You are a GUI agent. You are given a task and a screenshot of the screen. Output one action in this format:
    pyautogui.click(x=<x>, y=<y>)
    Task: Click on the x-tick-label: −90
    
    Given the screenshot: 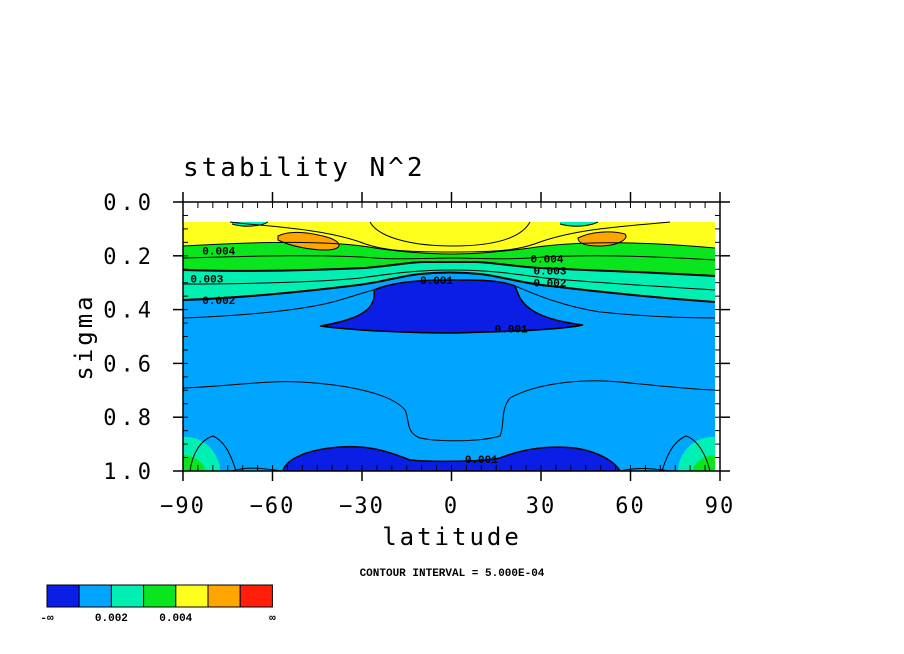 What is the action you would take?
    pyautogui.click(x=183, y=506)
    